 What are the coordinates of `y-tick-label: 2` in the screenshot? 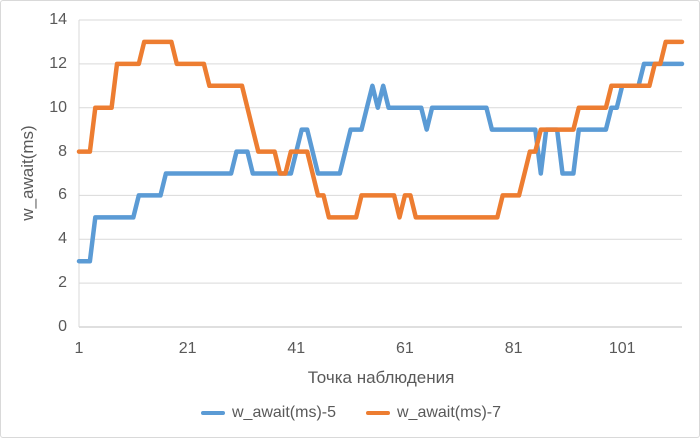 It's located at (62, 283).